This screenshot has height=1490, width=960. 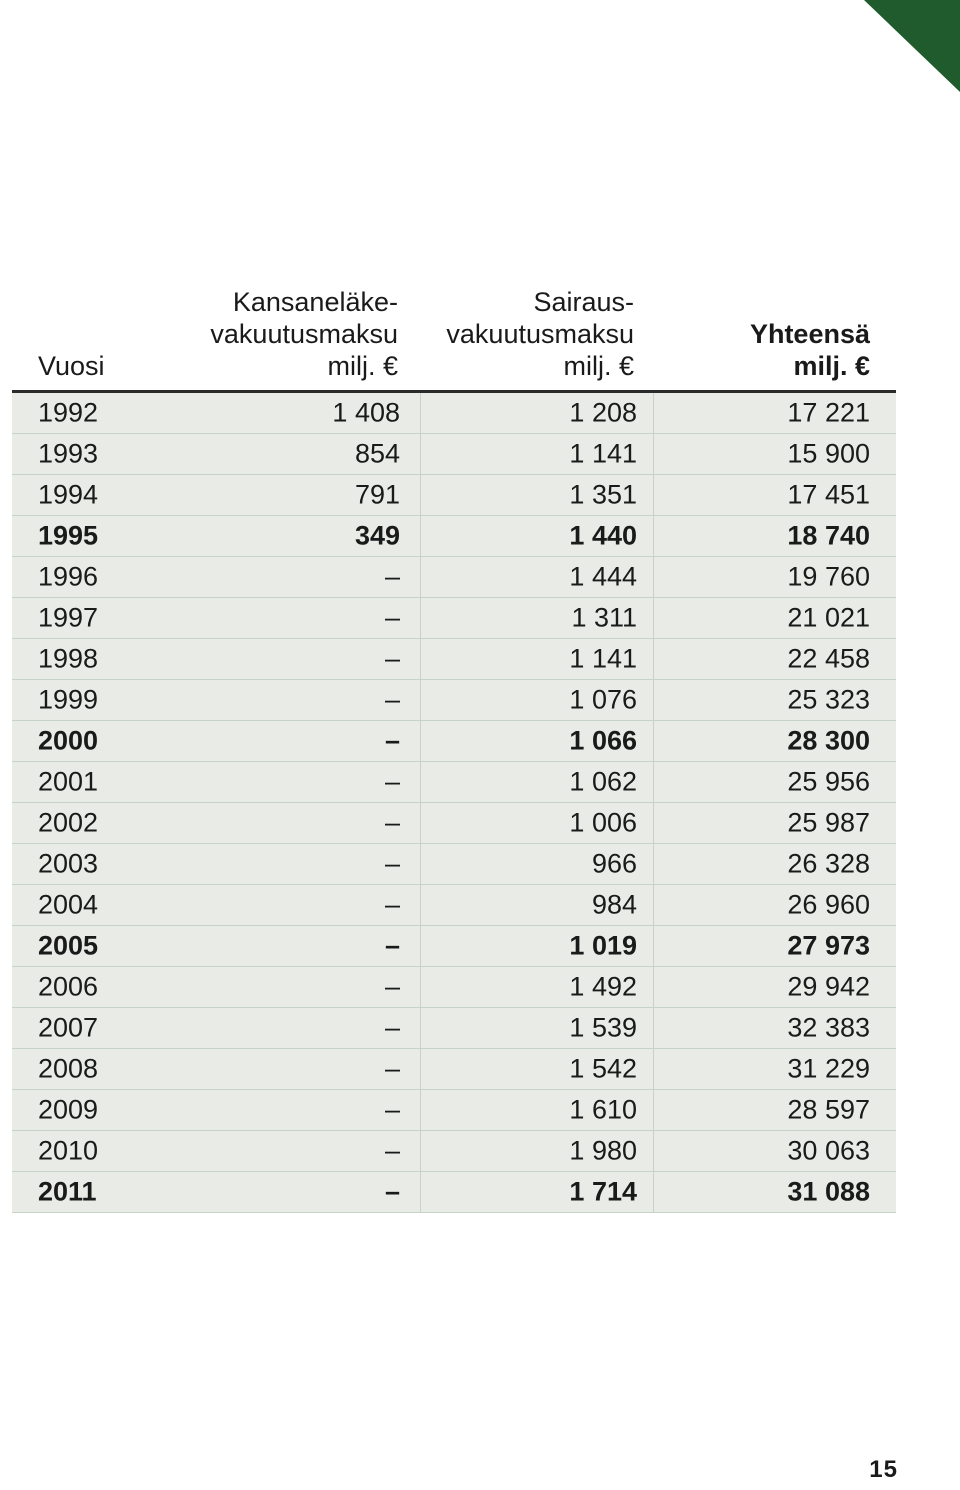 I want to click on header-kansanelake: Kansaneläke- vakuutusmaksu milj. €, so click(x=304, y=334).